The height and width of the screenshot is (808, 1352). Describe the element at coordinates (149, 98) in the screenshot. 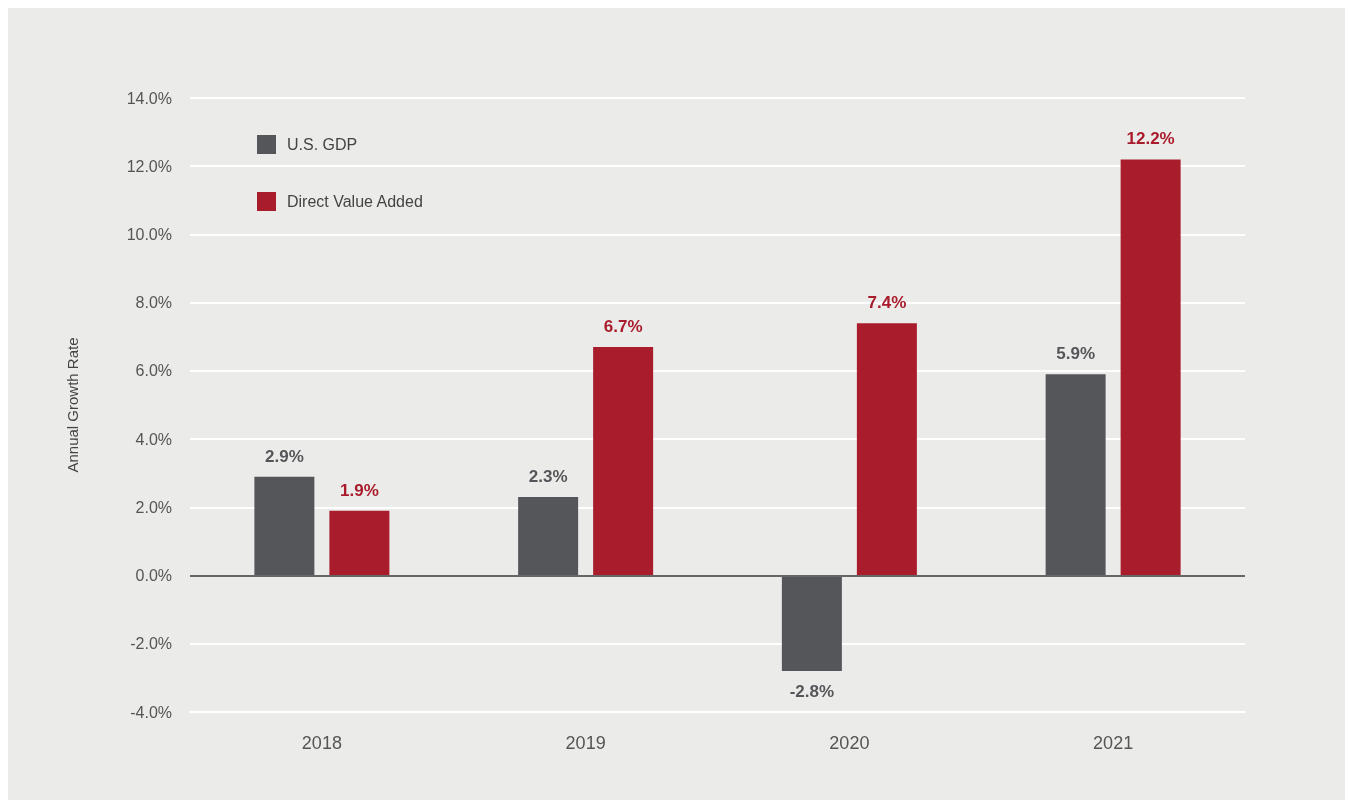

I see `y-tick-label: 14.0%` at that location.